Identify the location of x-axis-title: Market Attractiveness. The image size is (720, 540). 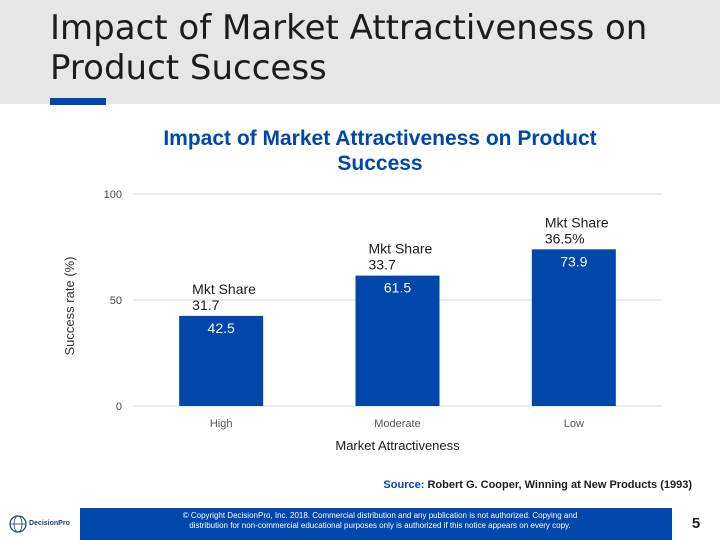
(397, 445).